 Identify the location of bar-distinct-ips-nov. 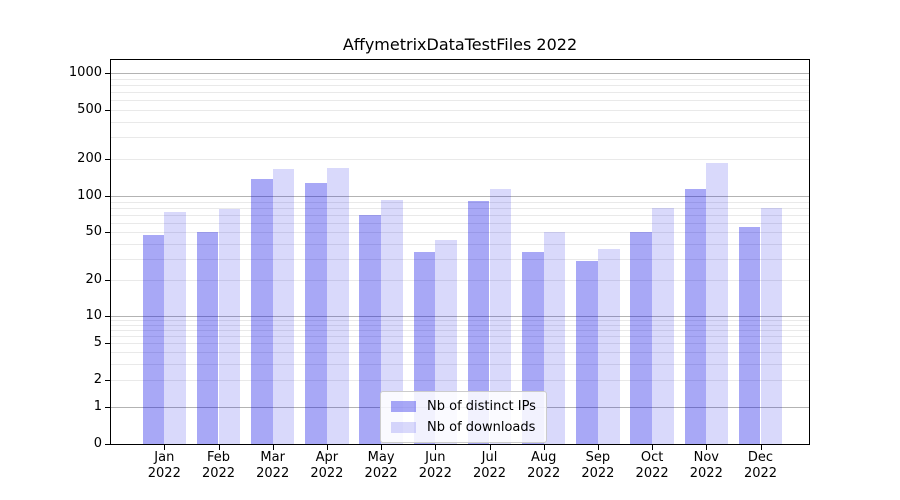
(695, 317).